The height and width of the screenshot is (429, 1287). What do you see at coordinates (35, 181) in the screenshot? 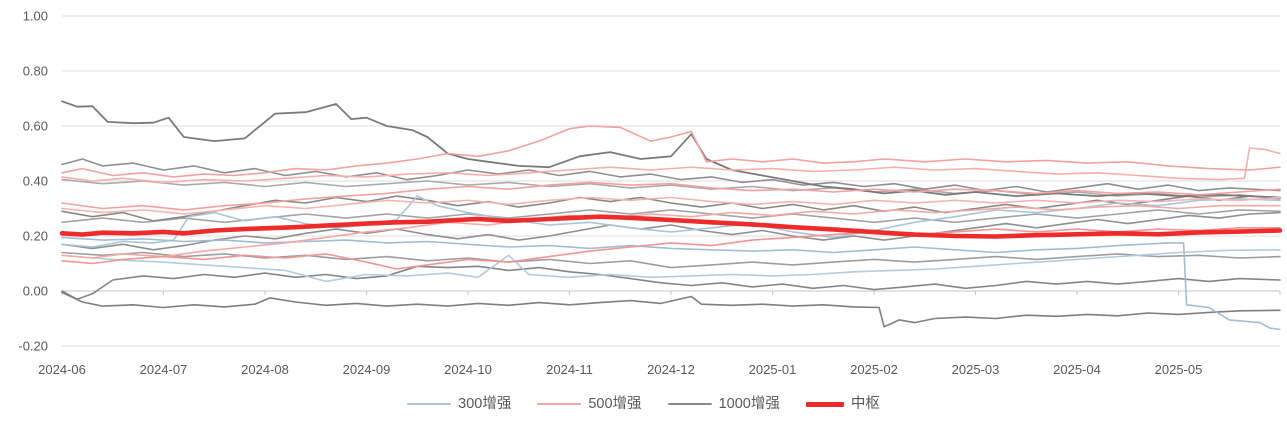
I see `y-axis-label: 0.40` at bounding box center [35, 181].